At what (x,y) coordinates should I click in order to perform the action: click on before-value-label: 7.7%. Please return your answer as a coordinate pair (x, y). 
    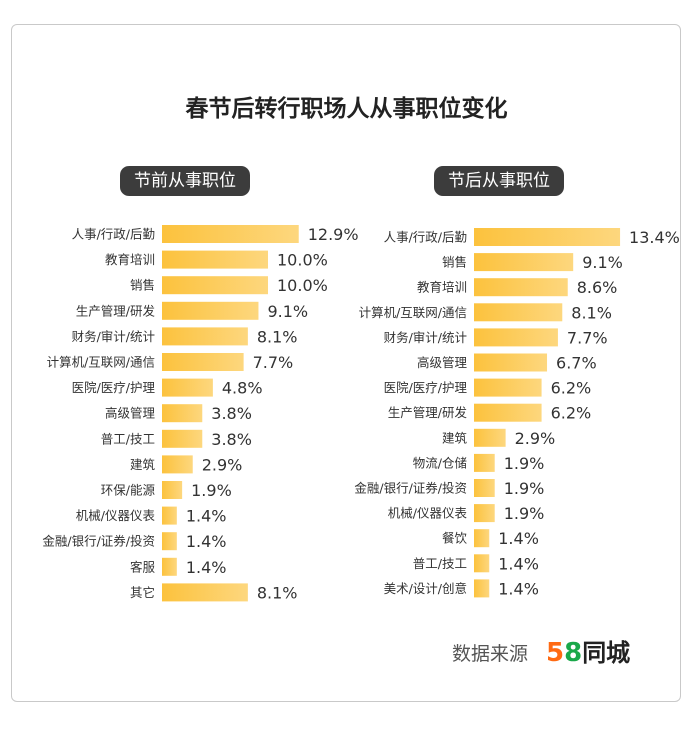
    Looking at the image, I should click on (273, 362).